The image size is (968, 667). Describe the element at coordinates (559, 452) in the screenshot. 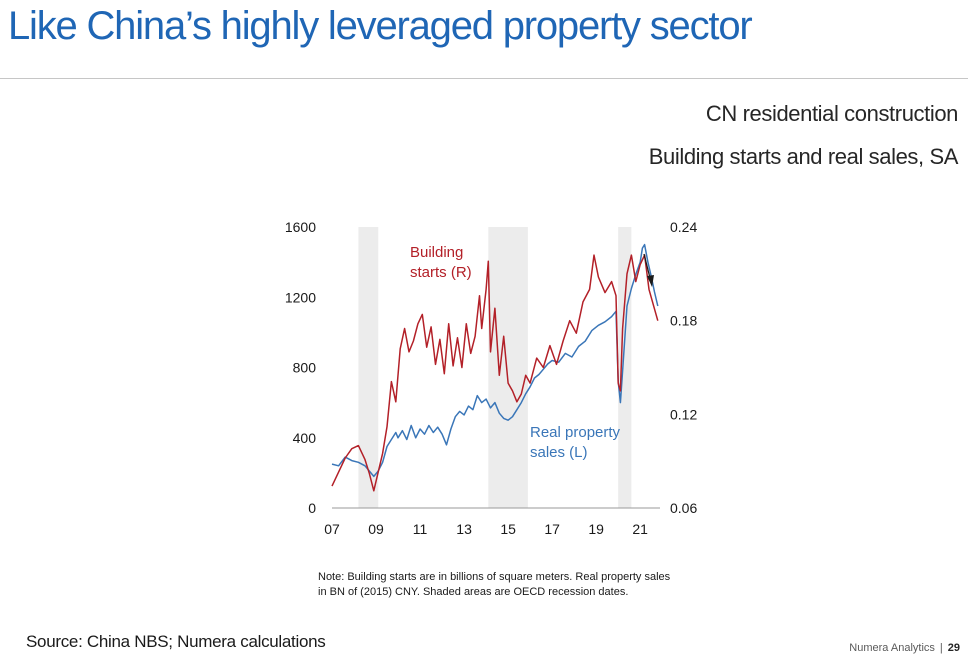

I see `real-sales-label-line2: sales (L)` at that location.